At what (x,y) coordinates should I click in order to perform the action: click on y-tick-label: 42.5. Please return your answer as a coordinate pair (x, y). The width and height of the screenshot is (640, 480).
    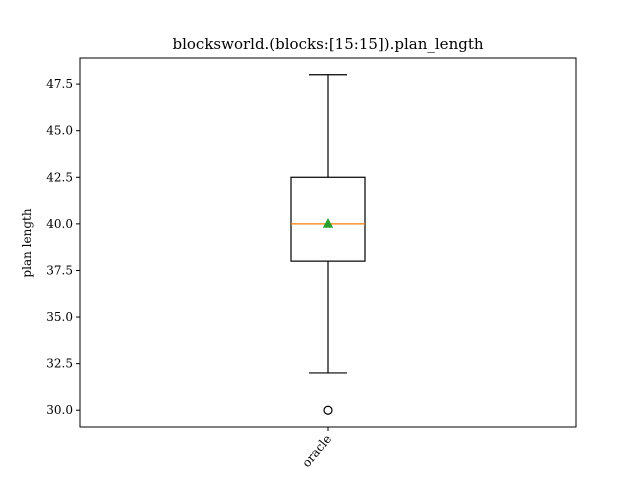
    Looking at the image, I should click on (59, 177).